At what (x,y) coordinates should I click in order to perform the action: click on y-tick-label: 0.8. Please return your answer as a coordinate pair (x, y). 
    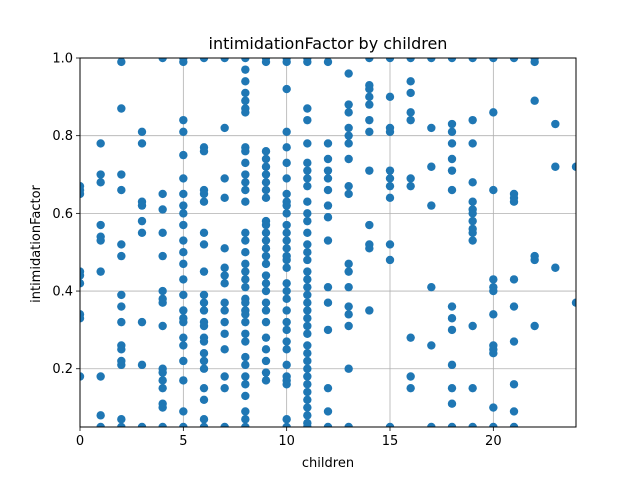
    Looking at the image, I should click on (62, 136).